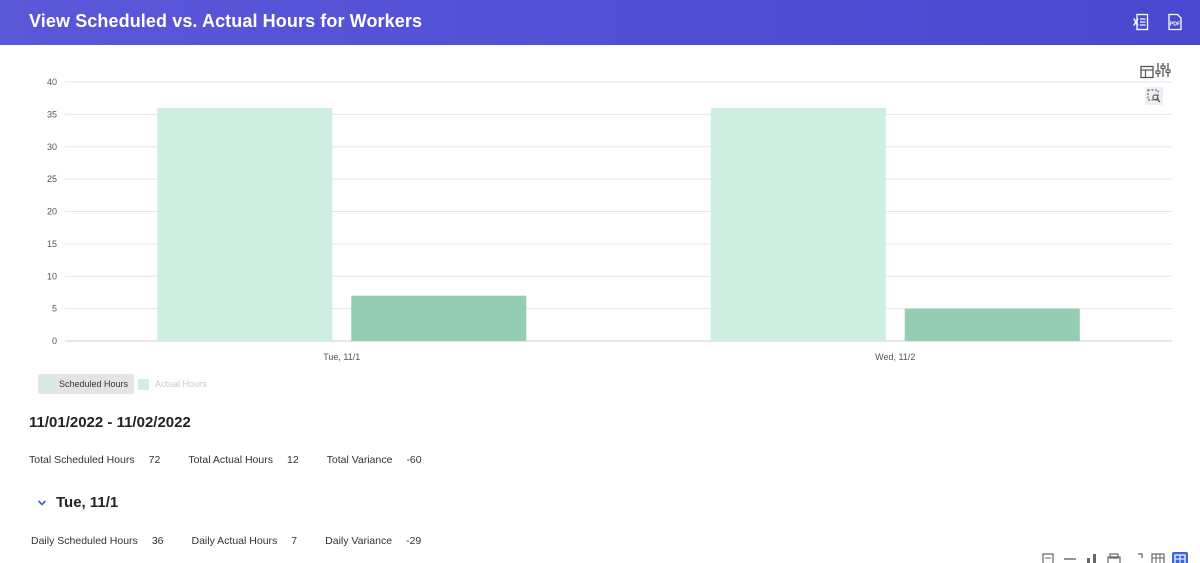 This screenshot has height=563, width=1200. I want to click on chevron-down-icon, so click(42, 502).